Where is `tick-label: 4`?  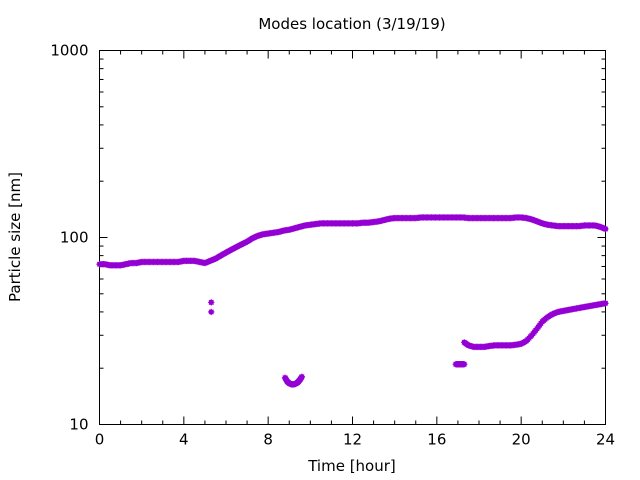
tick-label: 4 is located at coordinates (184, 440).